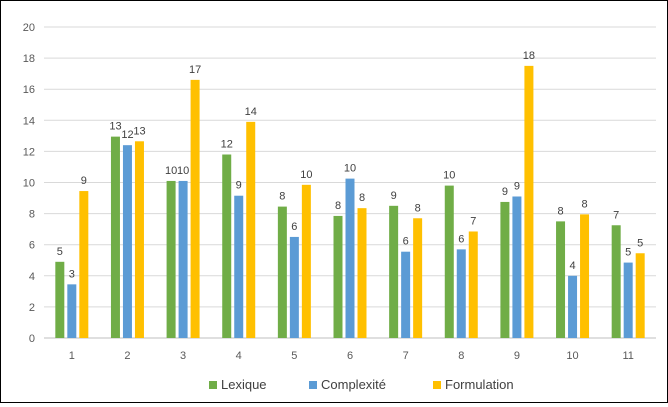 The image size is (668, 407). I want to click on y-tick-label: 16, so click(29, 90).